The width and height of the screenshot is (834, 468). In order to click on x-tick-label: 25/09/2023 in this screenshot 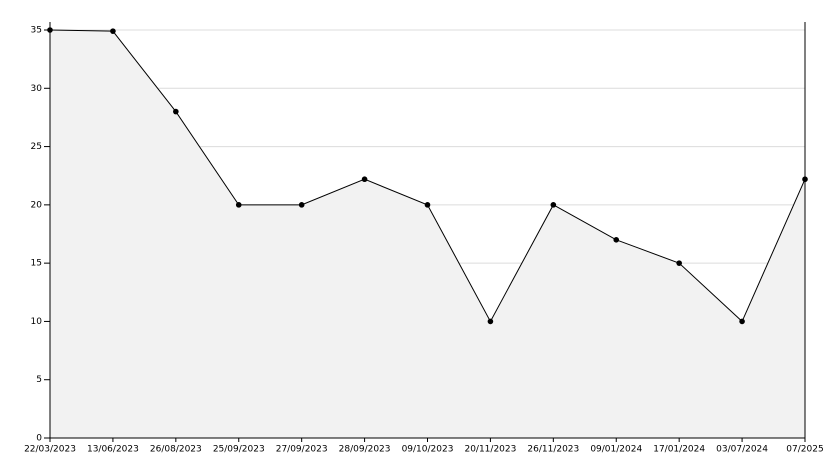, I will do `click(239, 450)`.